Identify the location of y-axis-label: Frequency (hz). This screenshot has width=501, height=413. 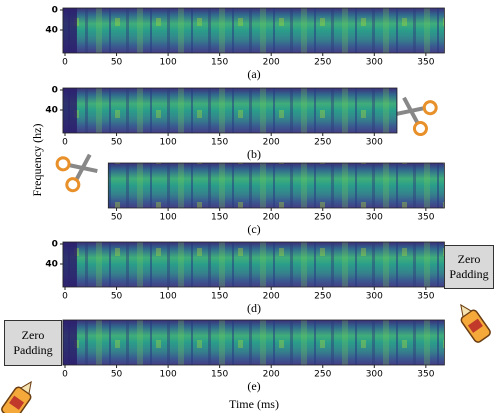
(37, 160).